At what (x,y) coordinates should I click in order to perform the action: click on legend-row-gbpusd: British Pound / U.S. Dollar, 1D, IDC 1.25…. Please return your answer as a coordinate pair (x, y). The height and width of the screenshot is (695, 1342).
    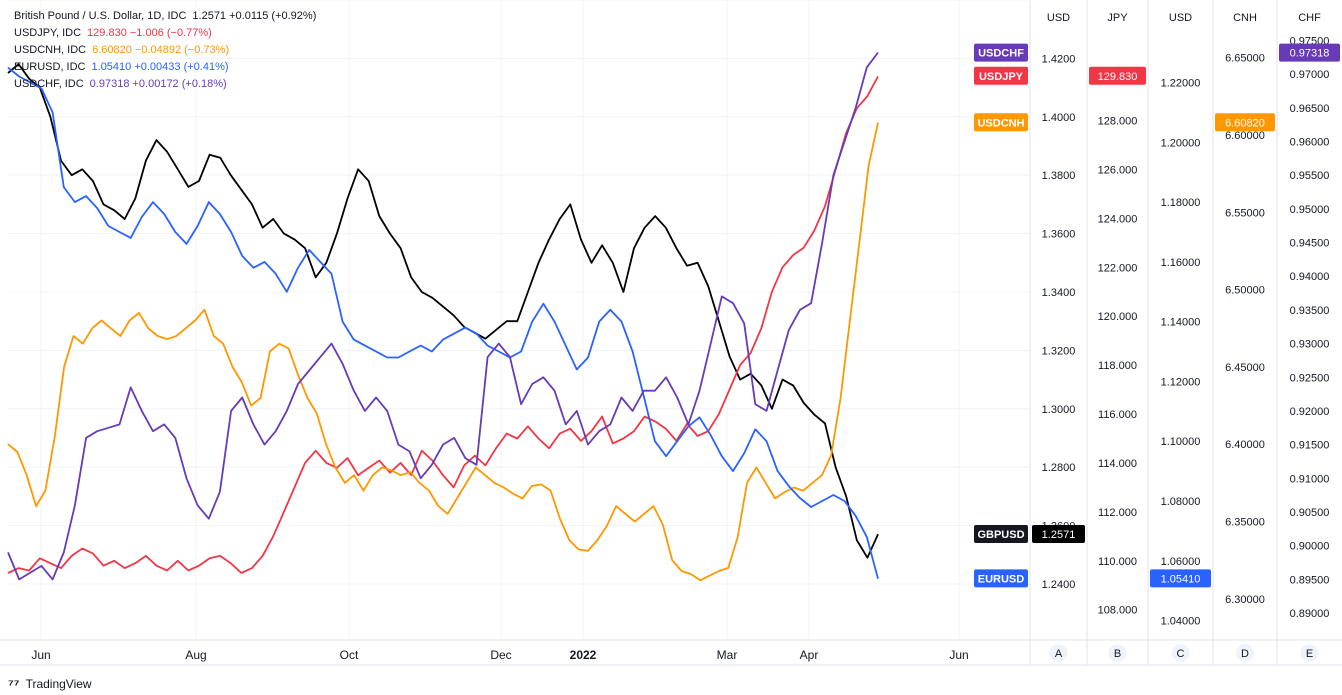
    Looking at the image, I should click on (165, 16).